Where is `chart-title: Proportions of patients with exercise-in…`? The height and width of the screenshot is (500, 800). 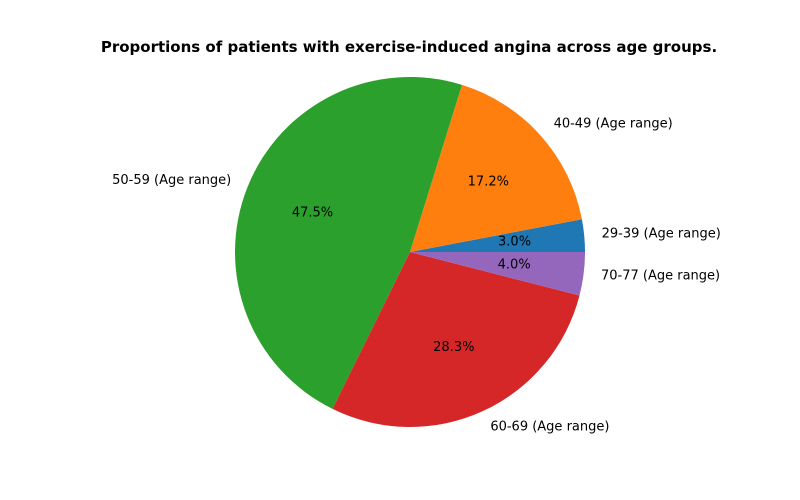 chart-title: Proportions of patients with exercise-in… is located at coordinates (409, 47).